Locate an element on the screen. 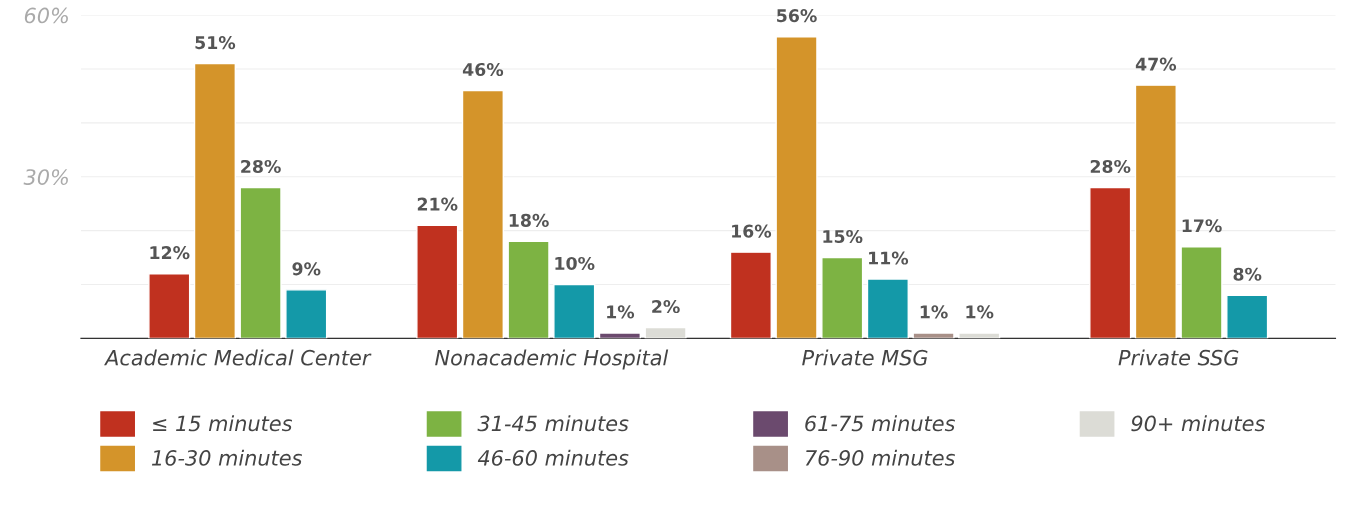 This screenshot has width=1349, height=505. data-label: 12% is located at coordinates (170, 253).